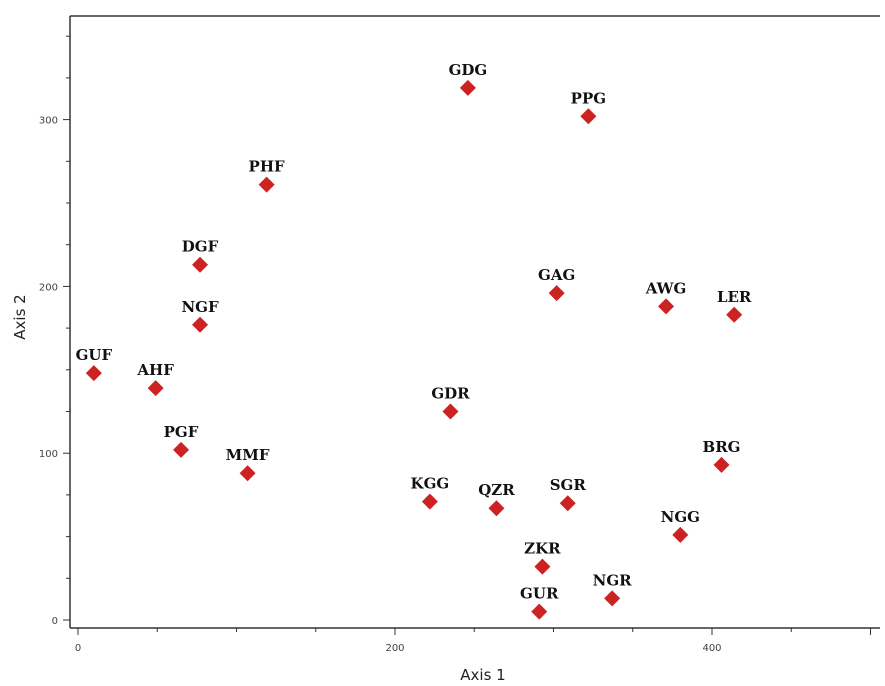 The width and height of the screenshot is (885, 686). I want to click on point-label-ler: LER, so click(734, 297).